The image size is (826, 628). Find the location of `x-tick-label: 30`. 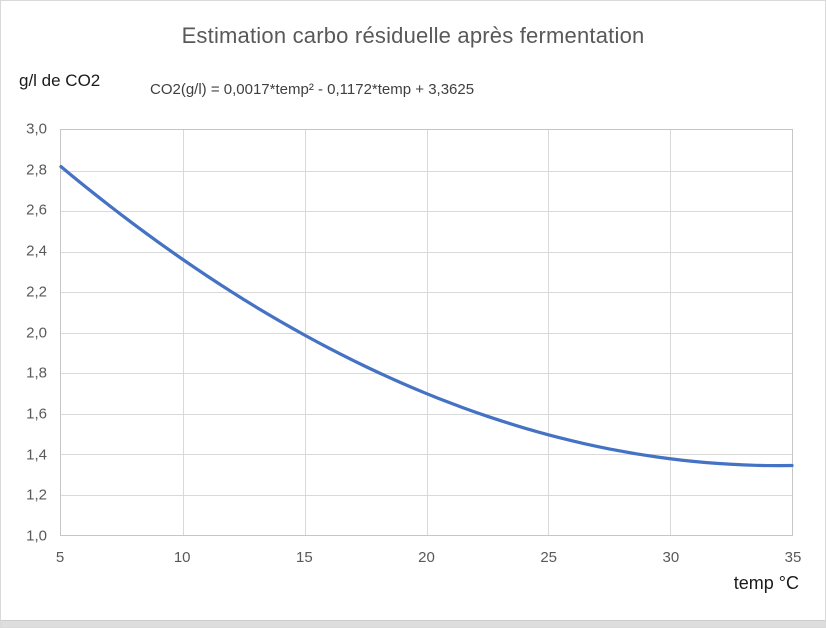

x-tick-label: 30 is located at coordinates (671, 557).